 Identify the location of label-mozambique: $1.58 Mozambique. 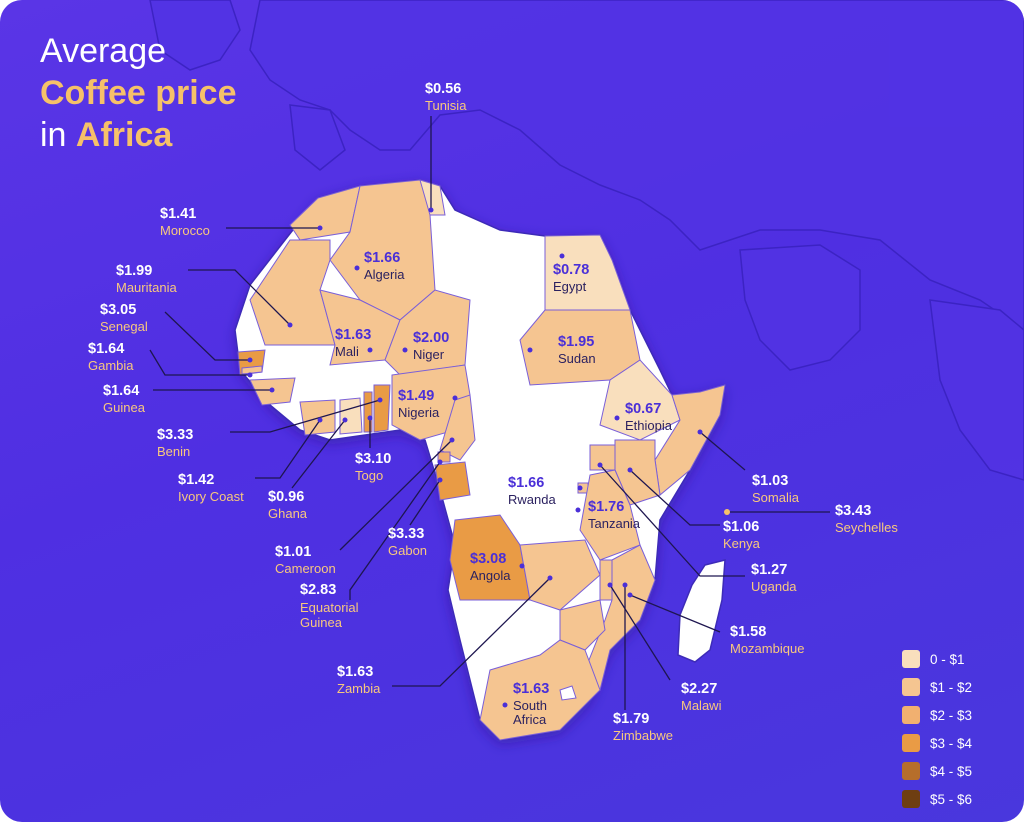
(767, 640).